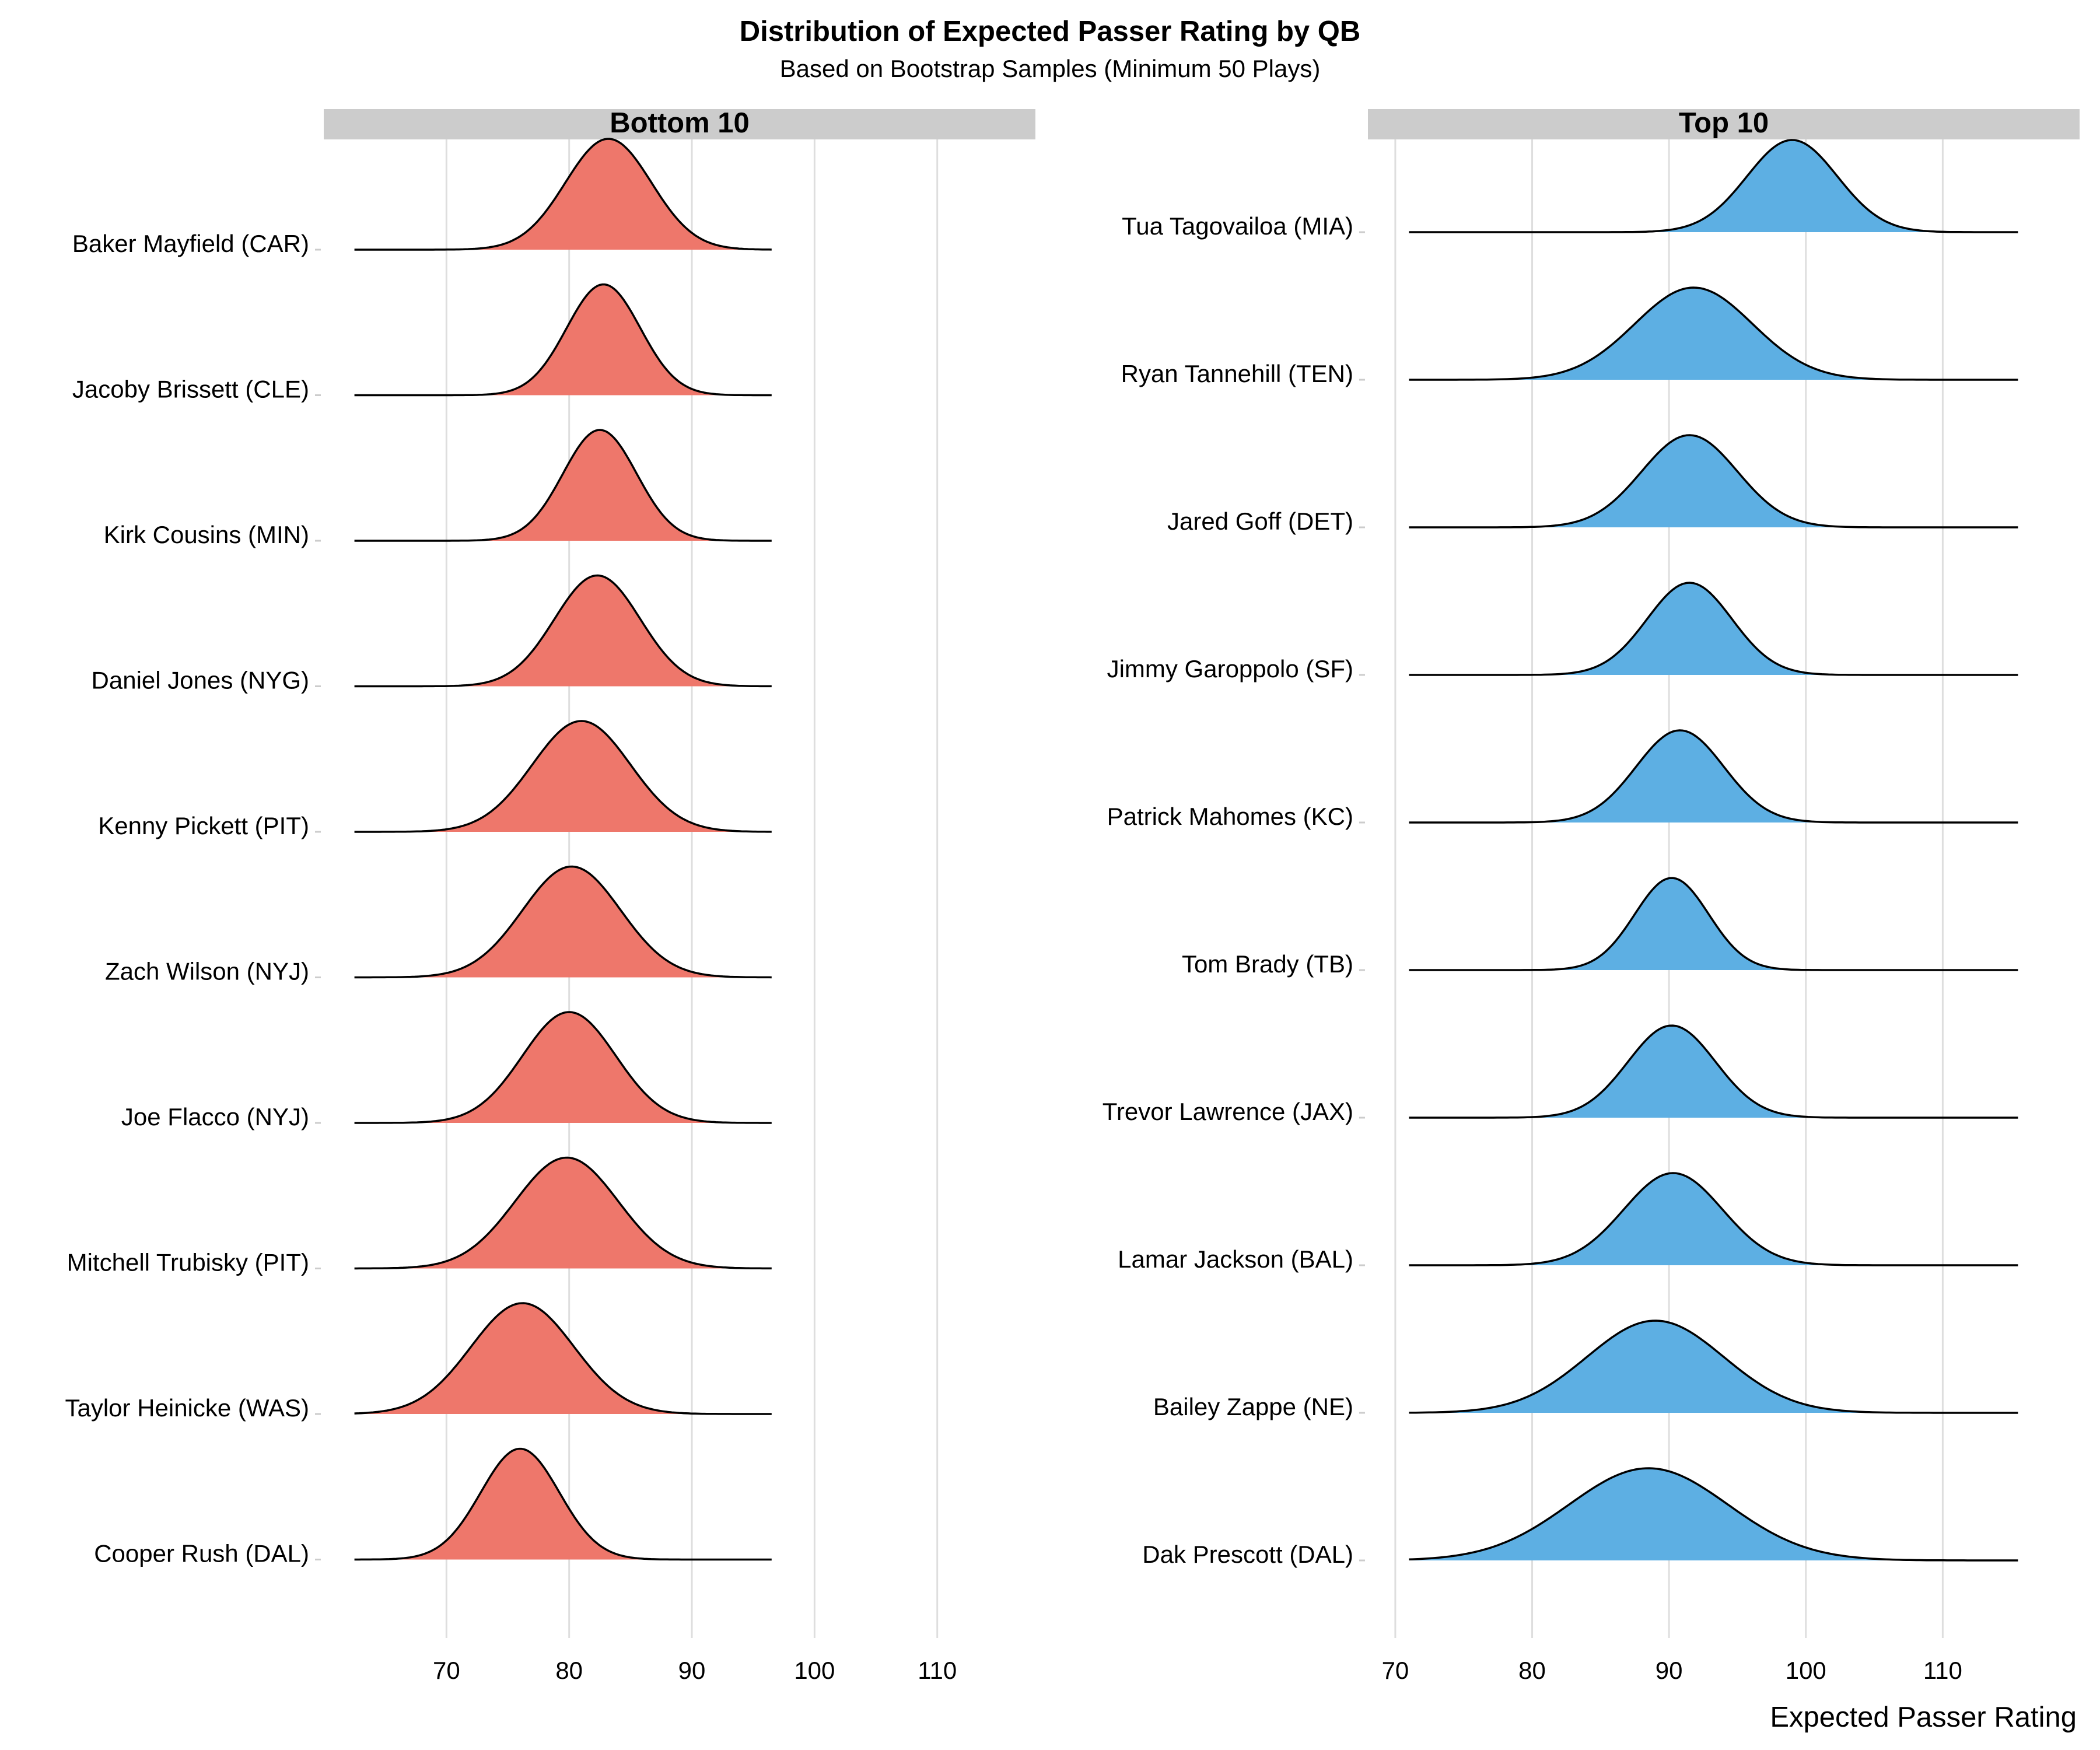 Image resolution: width=2100 pixels, height=1750 pixels. What do you see at coordinates (1230, 816) in the screenshot?
I see `qb-label: Patrick Mahomes (KC)` at bounding box center [1230, 816].